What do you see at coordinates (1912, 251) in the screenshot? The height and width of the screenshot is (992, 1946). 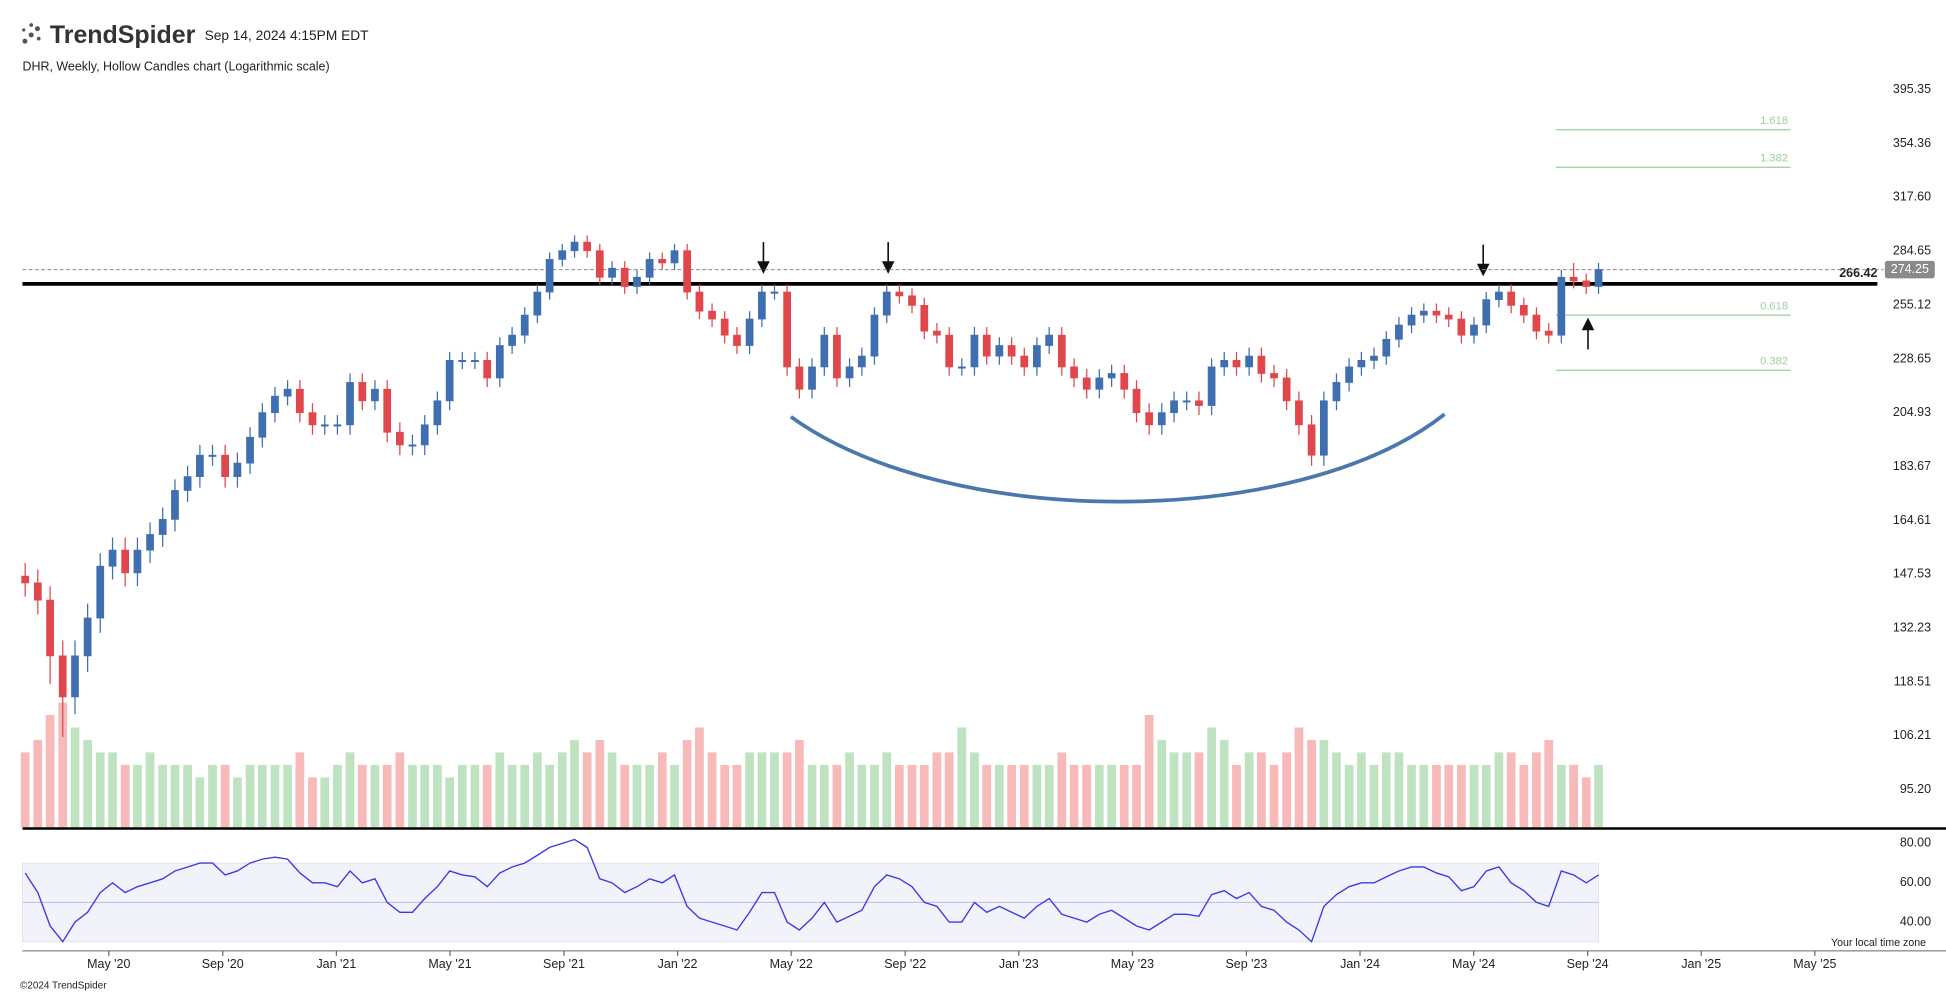 I see `y-tick-label: 284.65` at bounding box center [1912, 251].